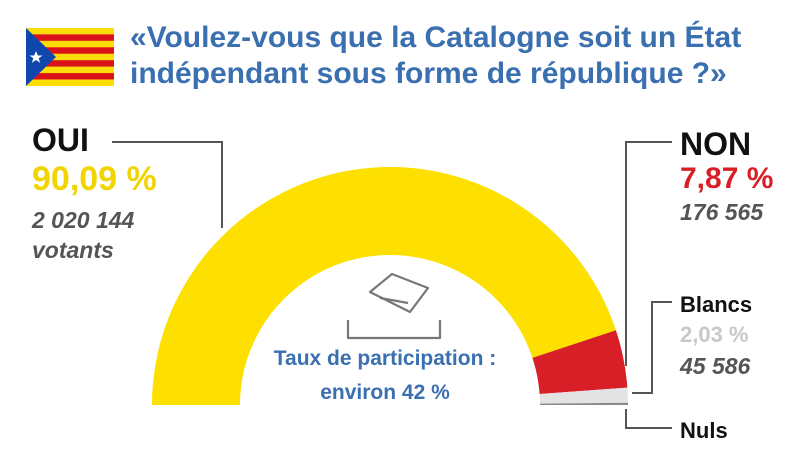  I want to click on oui-percent: 90,09 %, so click(94, 179).